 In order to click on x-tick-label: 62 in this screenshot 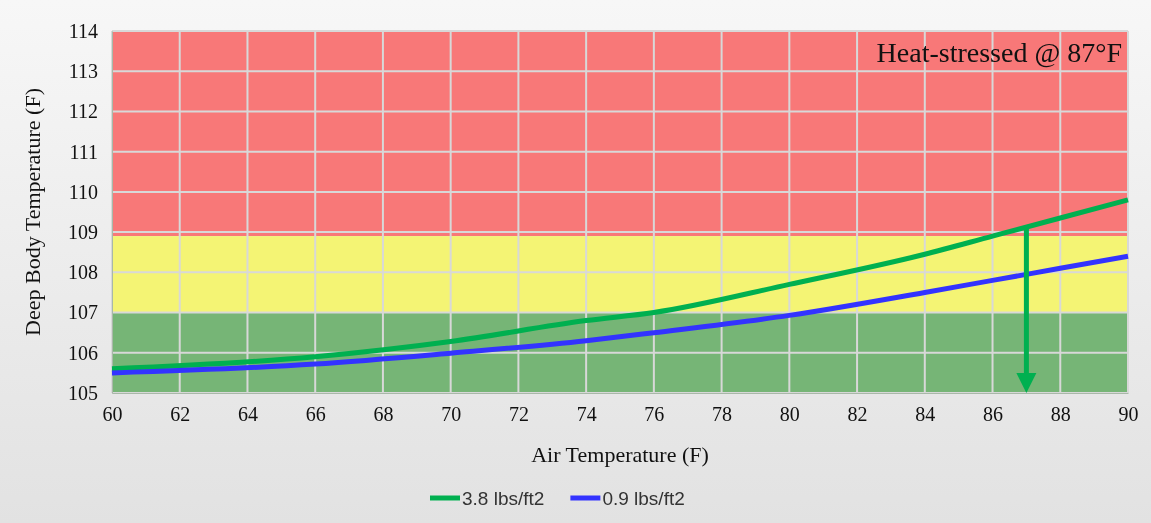, I will do `click(180, 414)`.